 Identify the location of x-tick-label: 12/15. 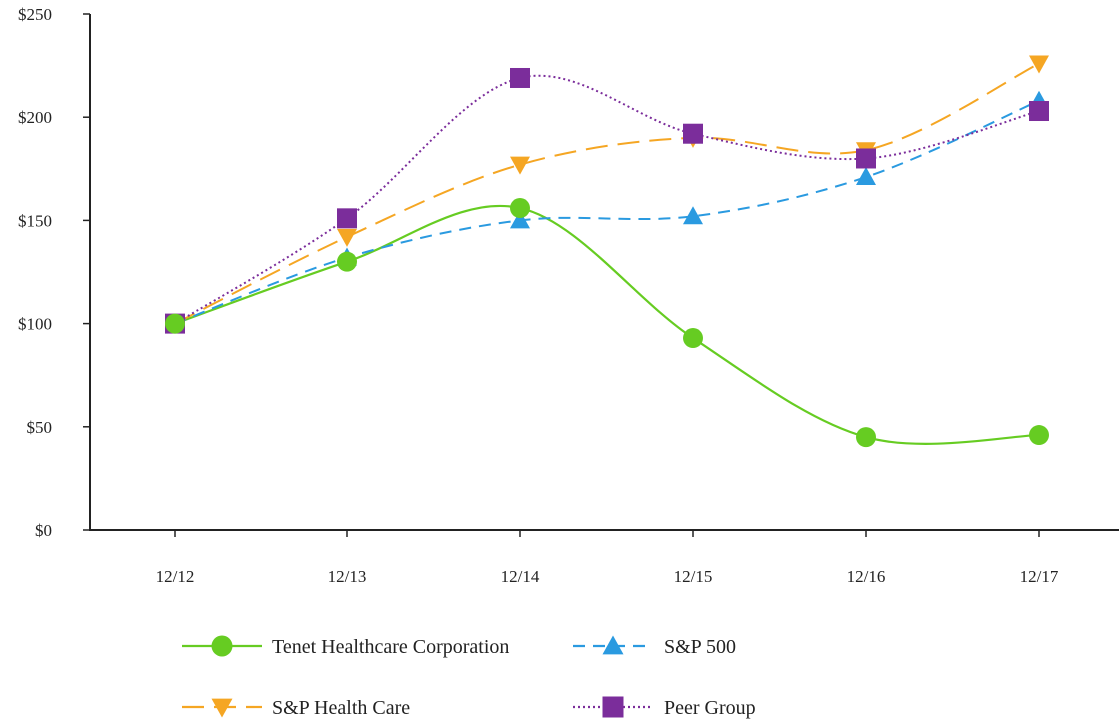
(693, 576).